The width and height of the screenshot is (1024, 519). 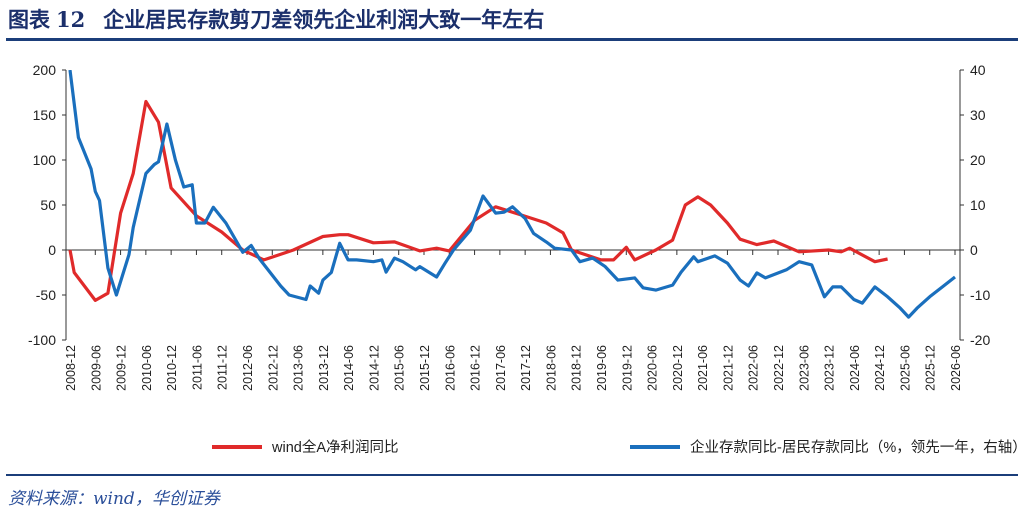 I want to click on x-axis-tick-label: 2024-06, so click(x=855, y=368).